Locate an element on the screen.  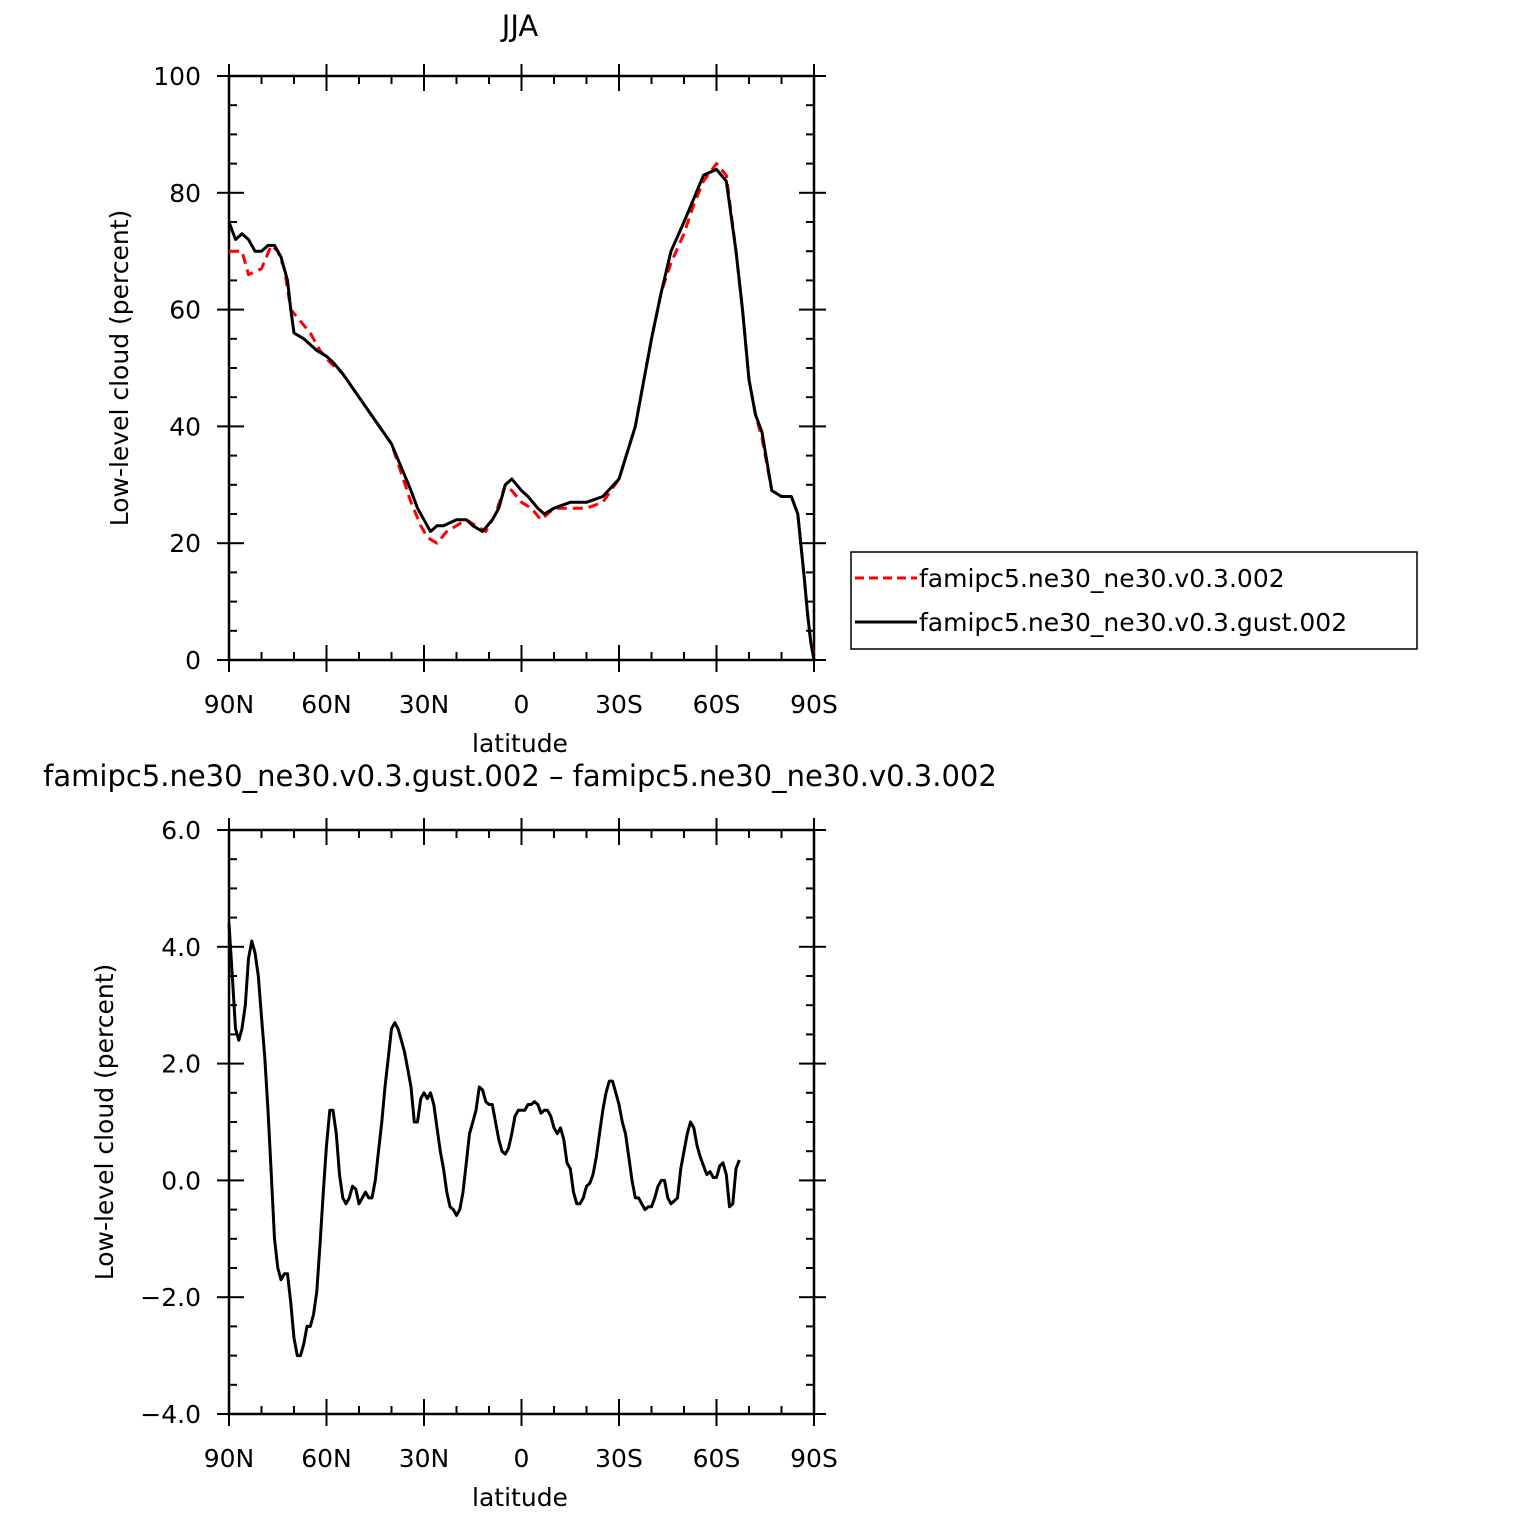
top-y-axis-title: Low-level cloud (percent) is located at coordinates (119, 368).